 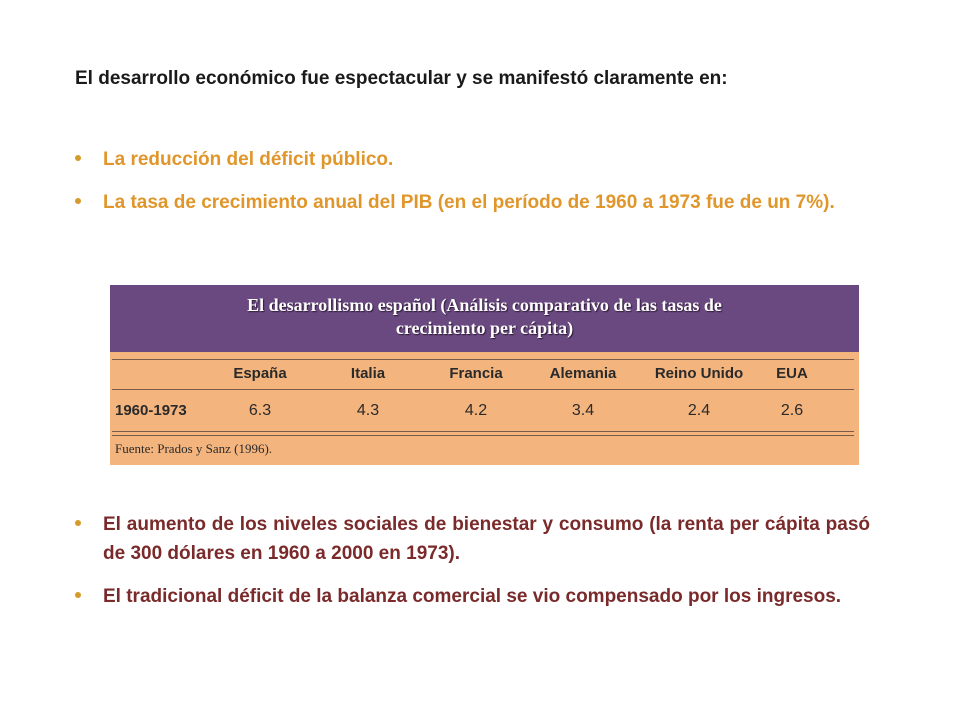 What do you see at coordinates (792, 410) in the screenshot?
I see `table-cell: 2.6` at bounding box center [792, 410].